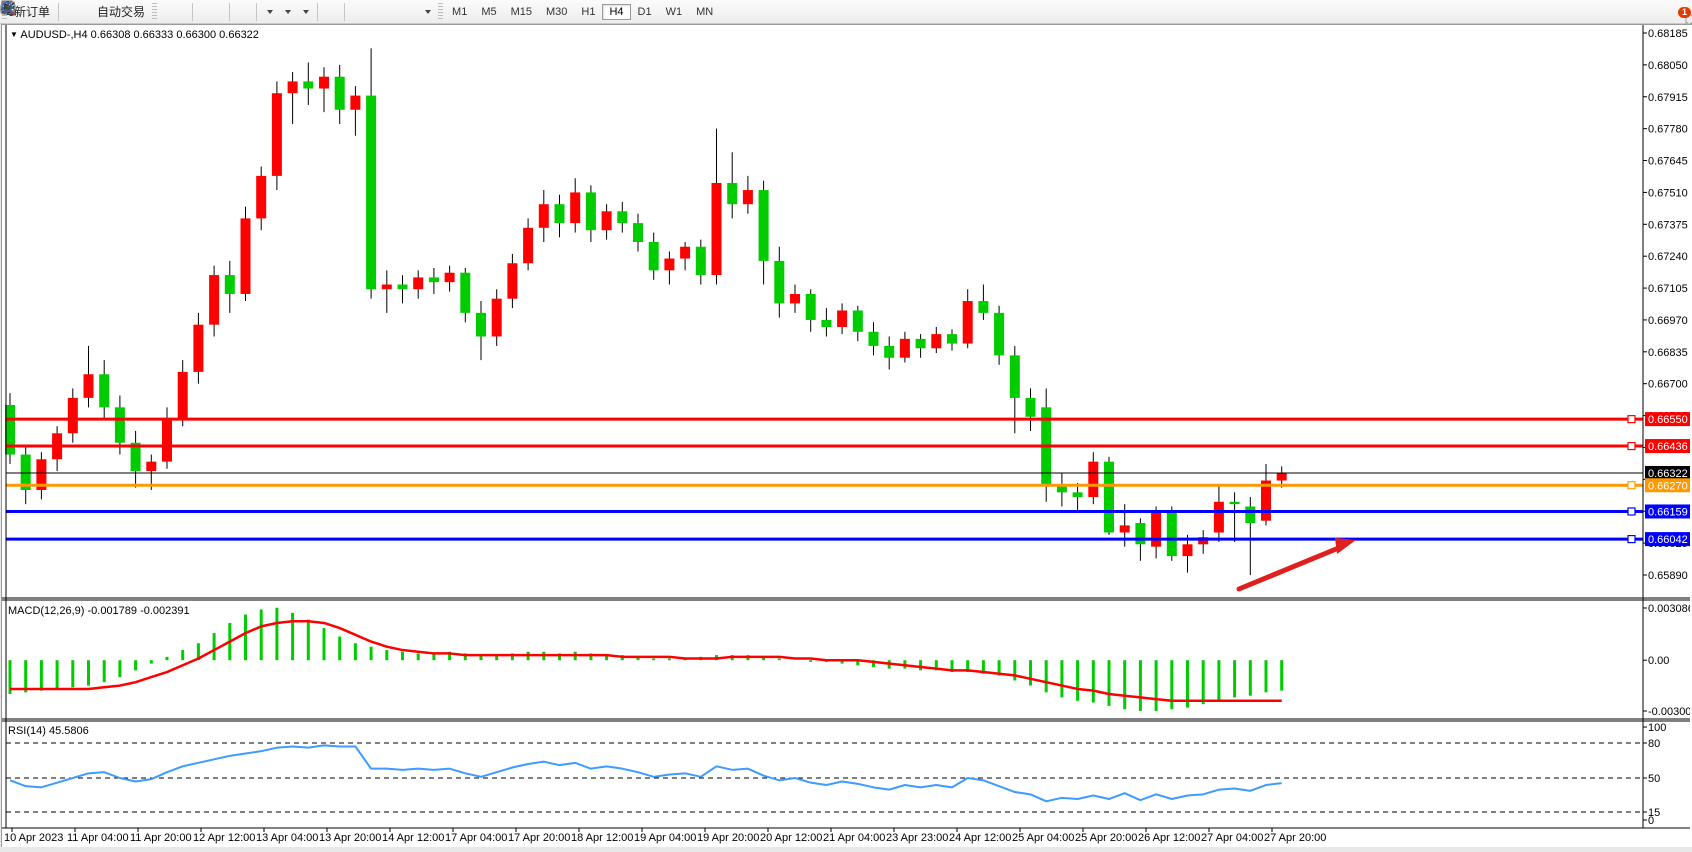 The height and width of the screenshot is (852, 1692). What do you see at coordinates (1668, 162) in the screenshot?
I see `price-tick-label: 0.67645` at bounding box center [1668, 162].